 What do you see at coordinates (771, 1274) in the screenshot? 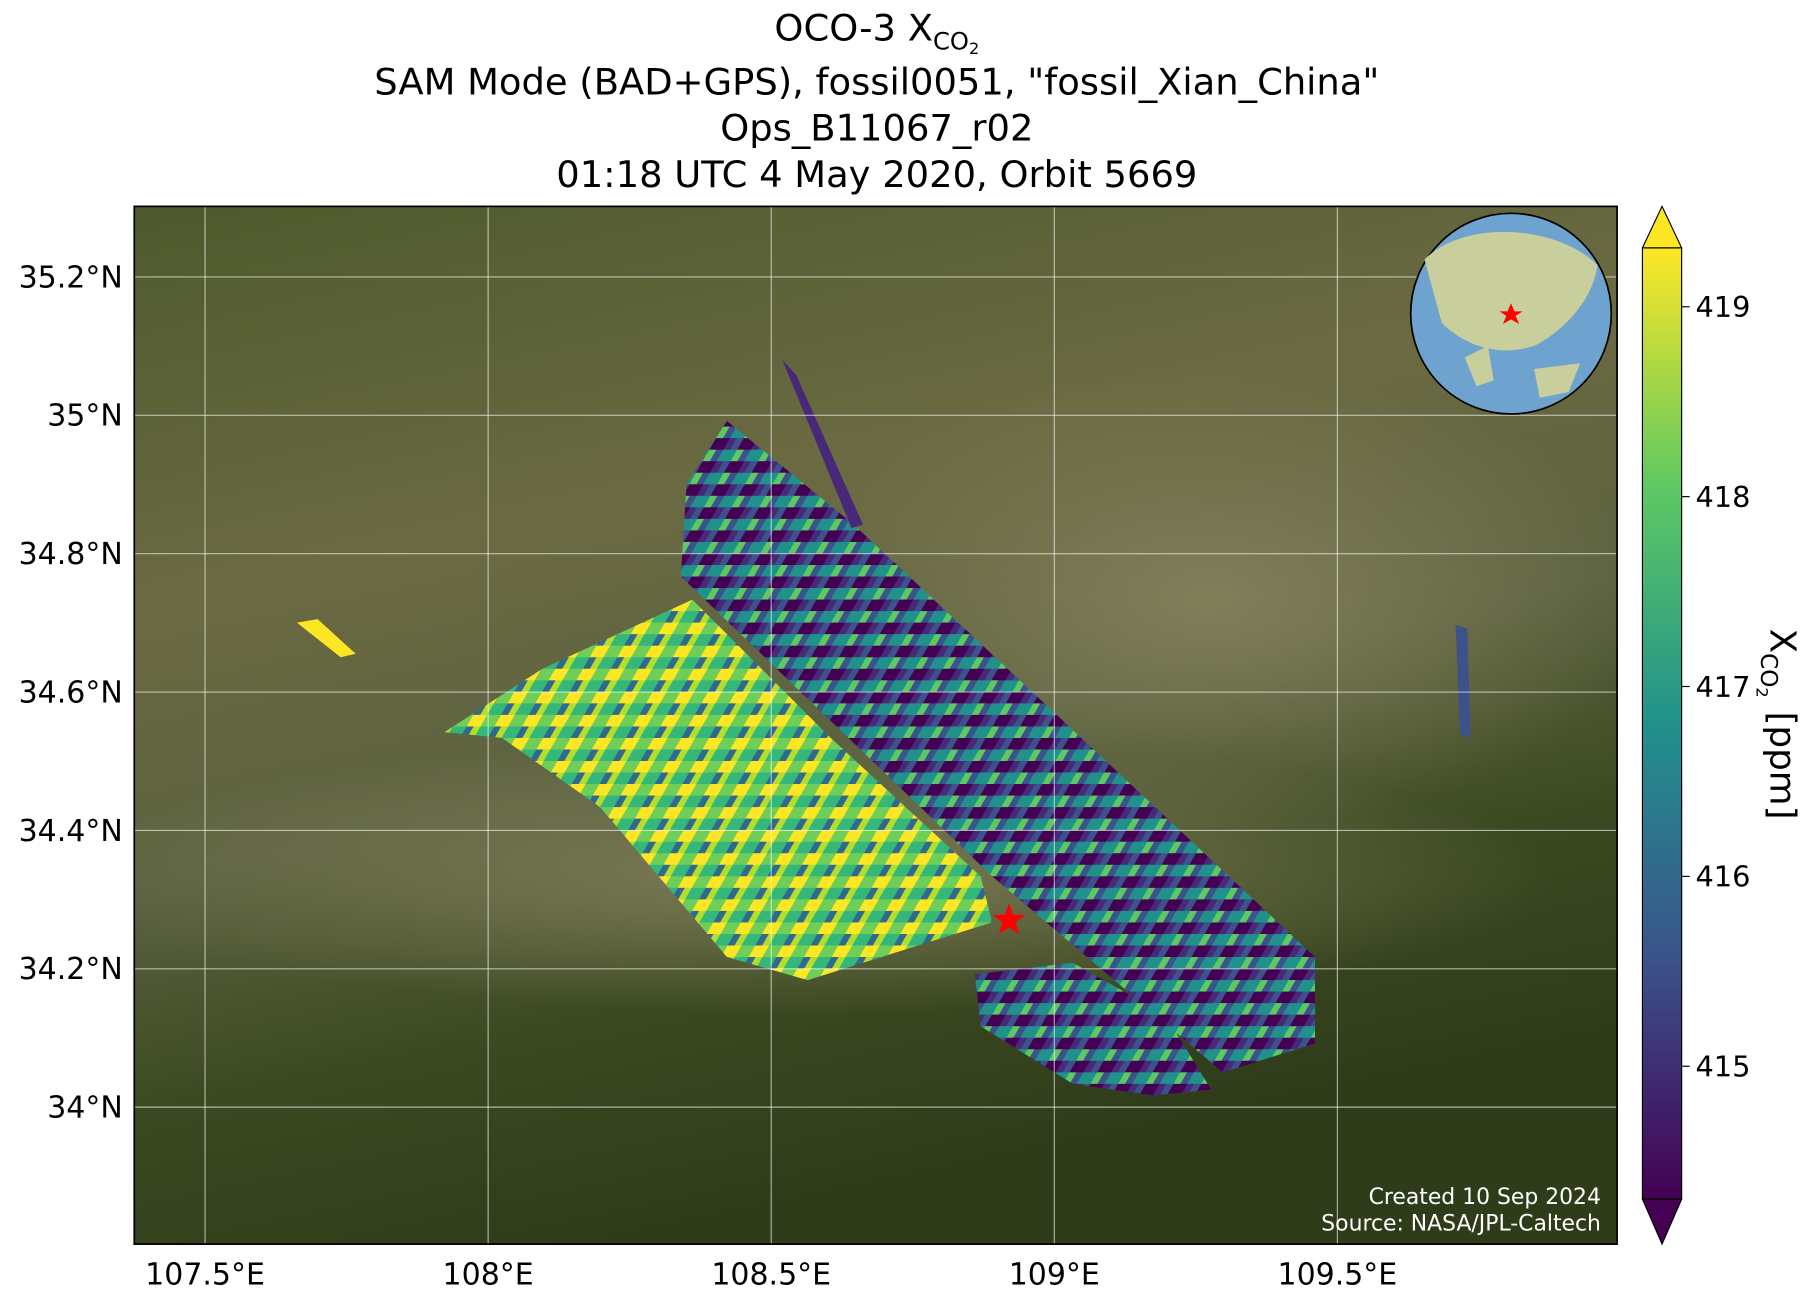
I see `x-tick-label: 108.5°E` at bounding box center [771, 1274].